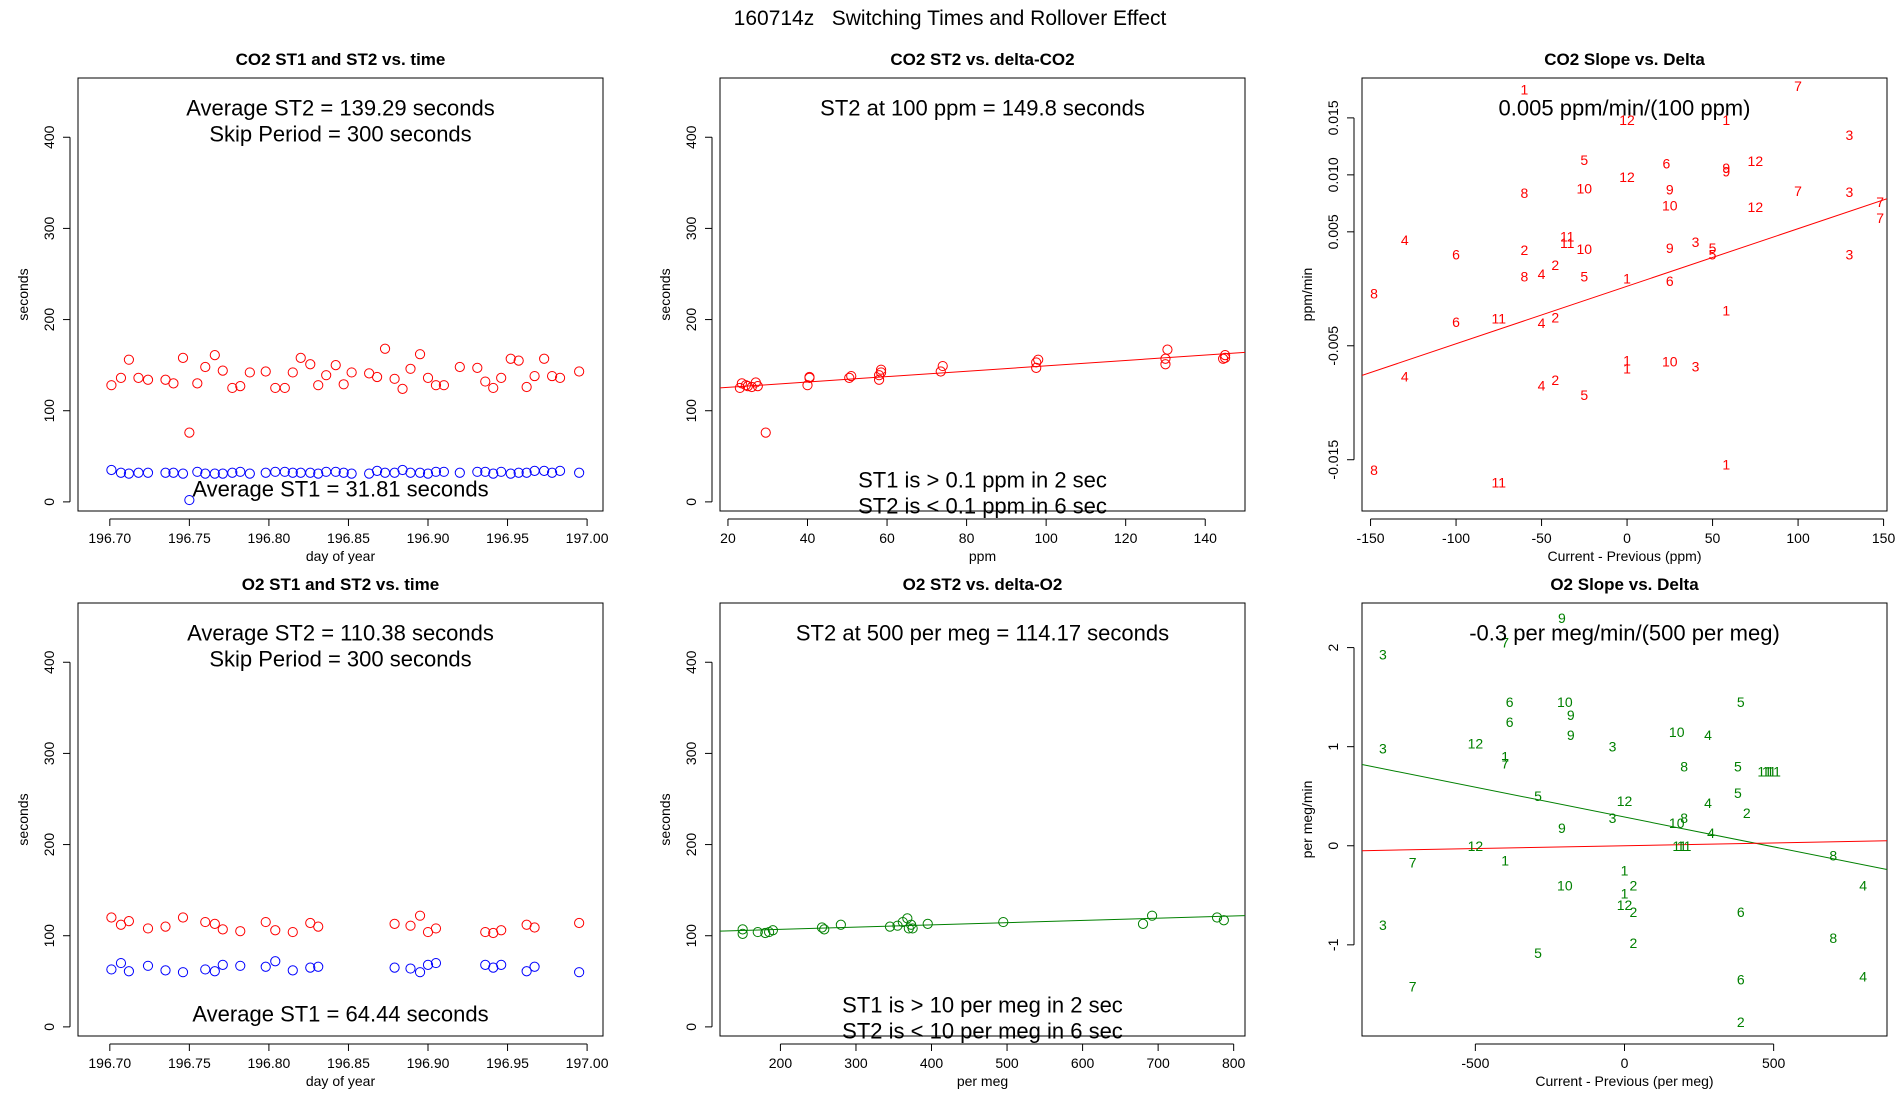 This screenshot has width=1900, height=1100. I want to click on x-tick-label: 600, so click(1083, 1063).